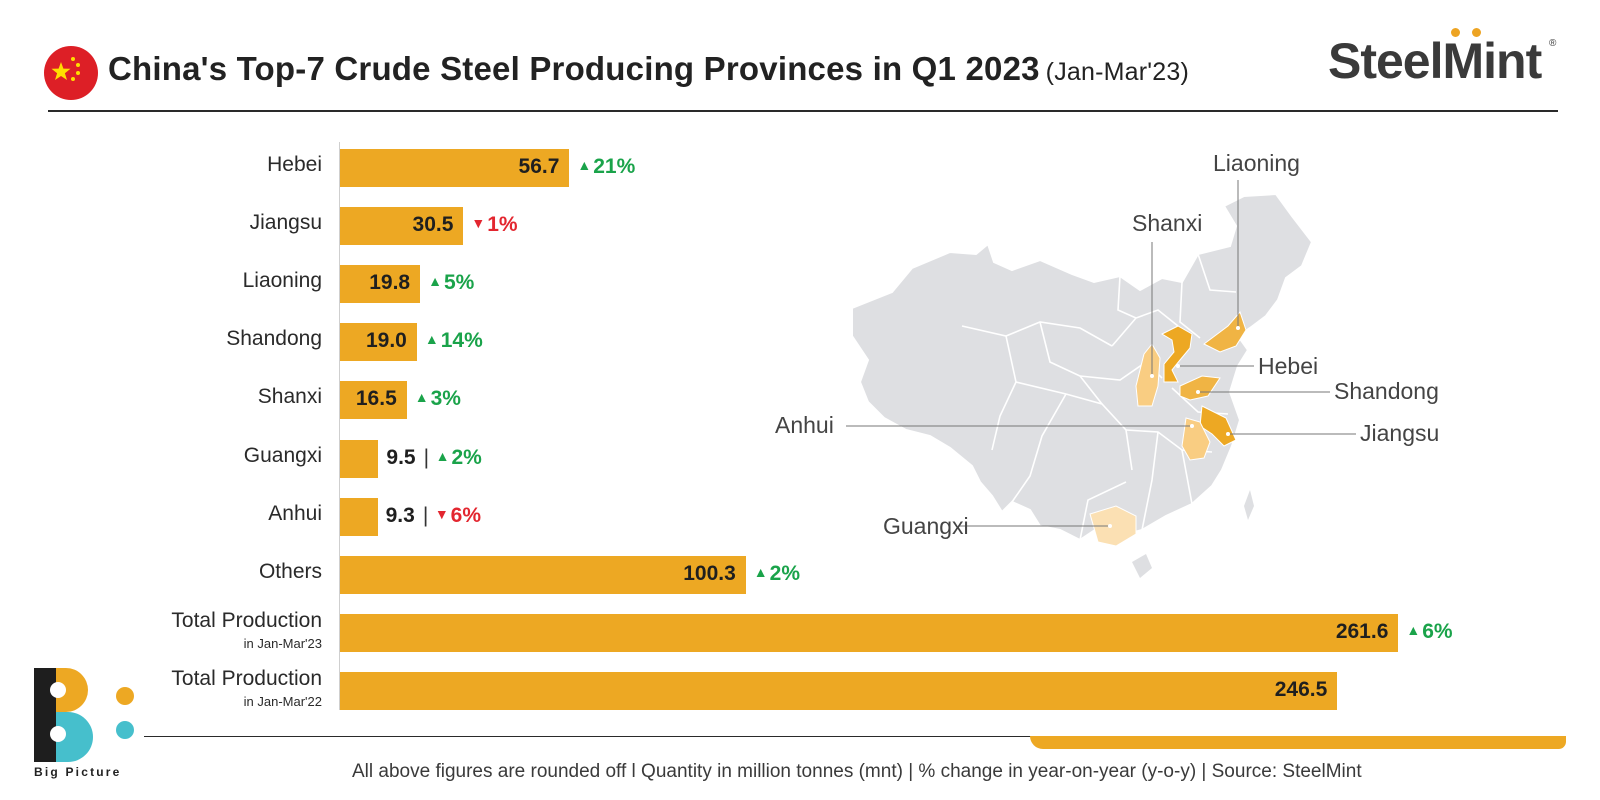 This screenshot has width=1600, height=800. I want to click on bar-row: Anhui 9.3 | ▼6%, so click(800, 517).